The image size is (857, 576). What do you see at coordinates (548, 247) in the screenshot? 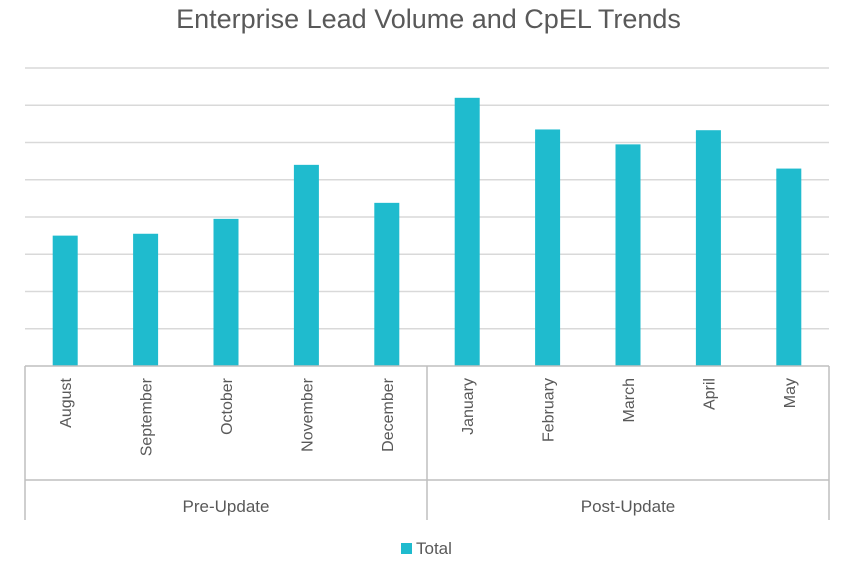
I see `bar-february` at bounding box center [548, 247].